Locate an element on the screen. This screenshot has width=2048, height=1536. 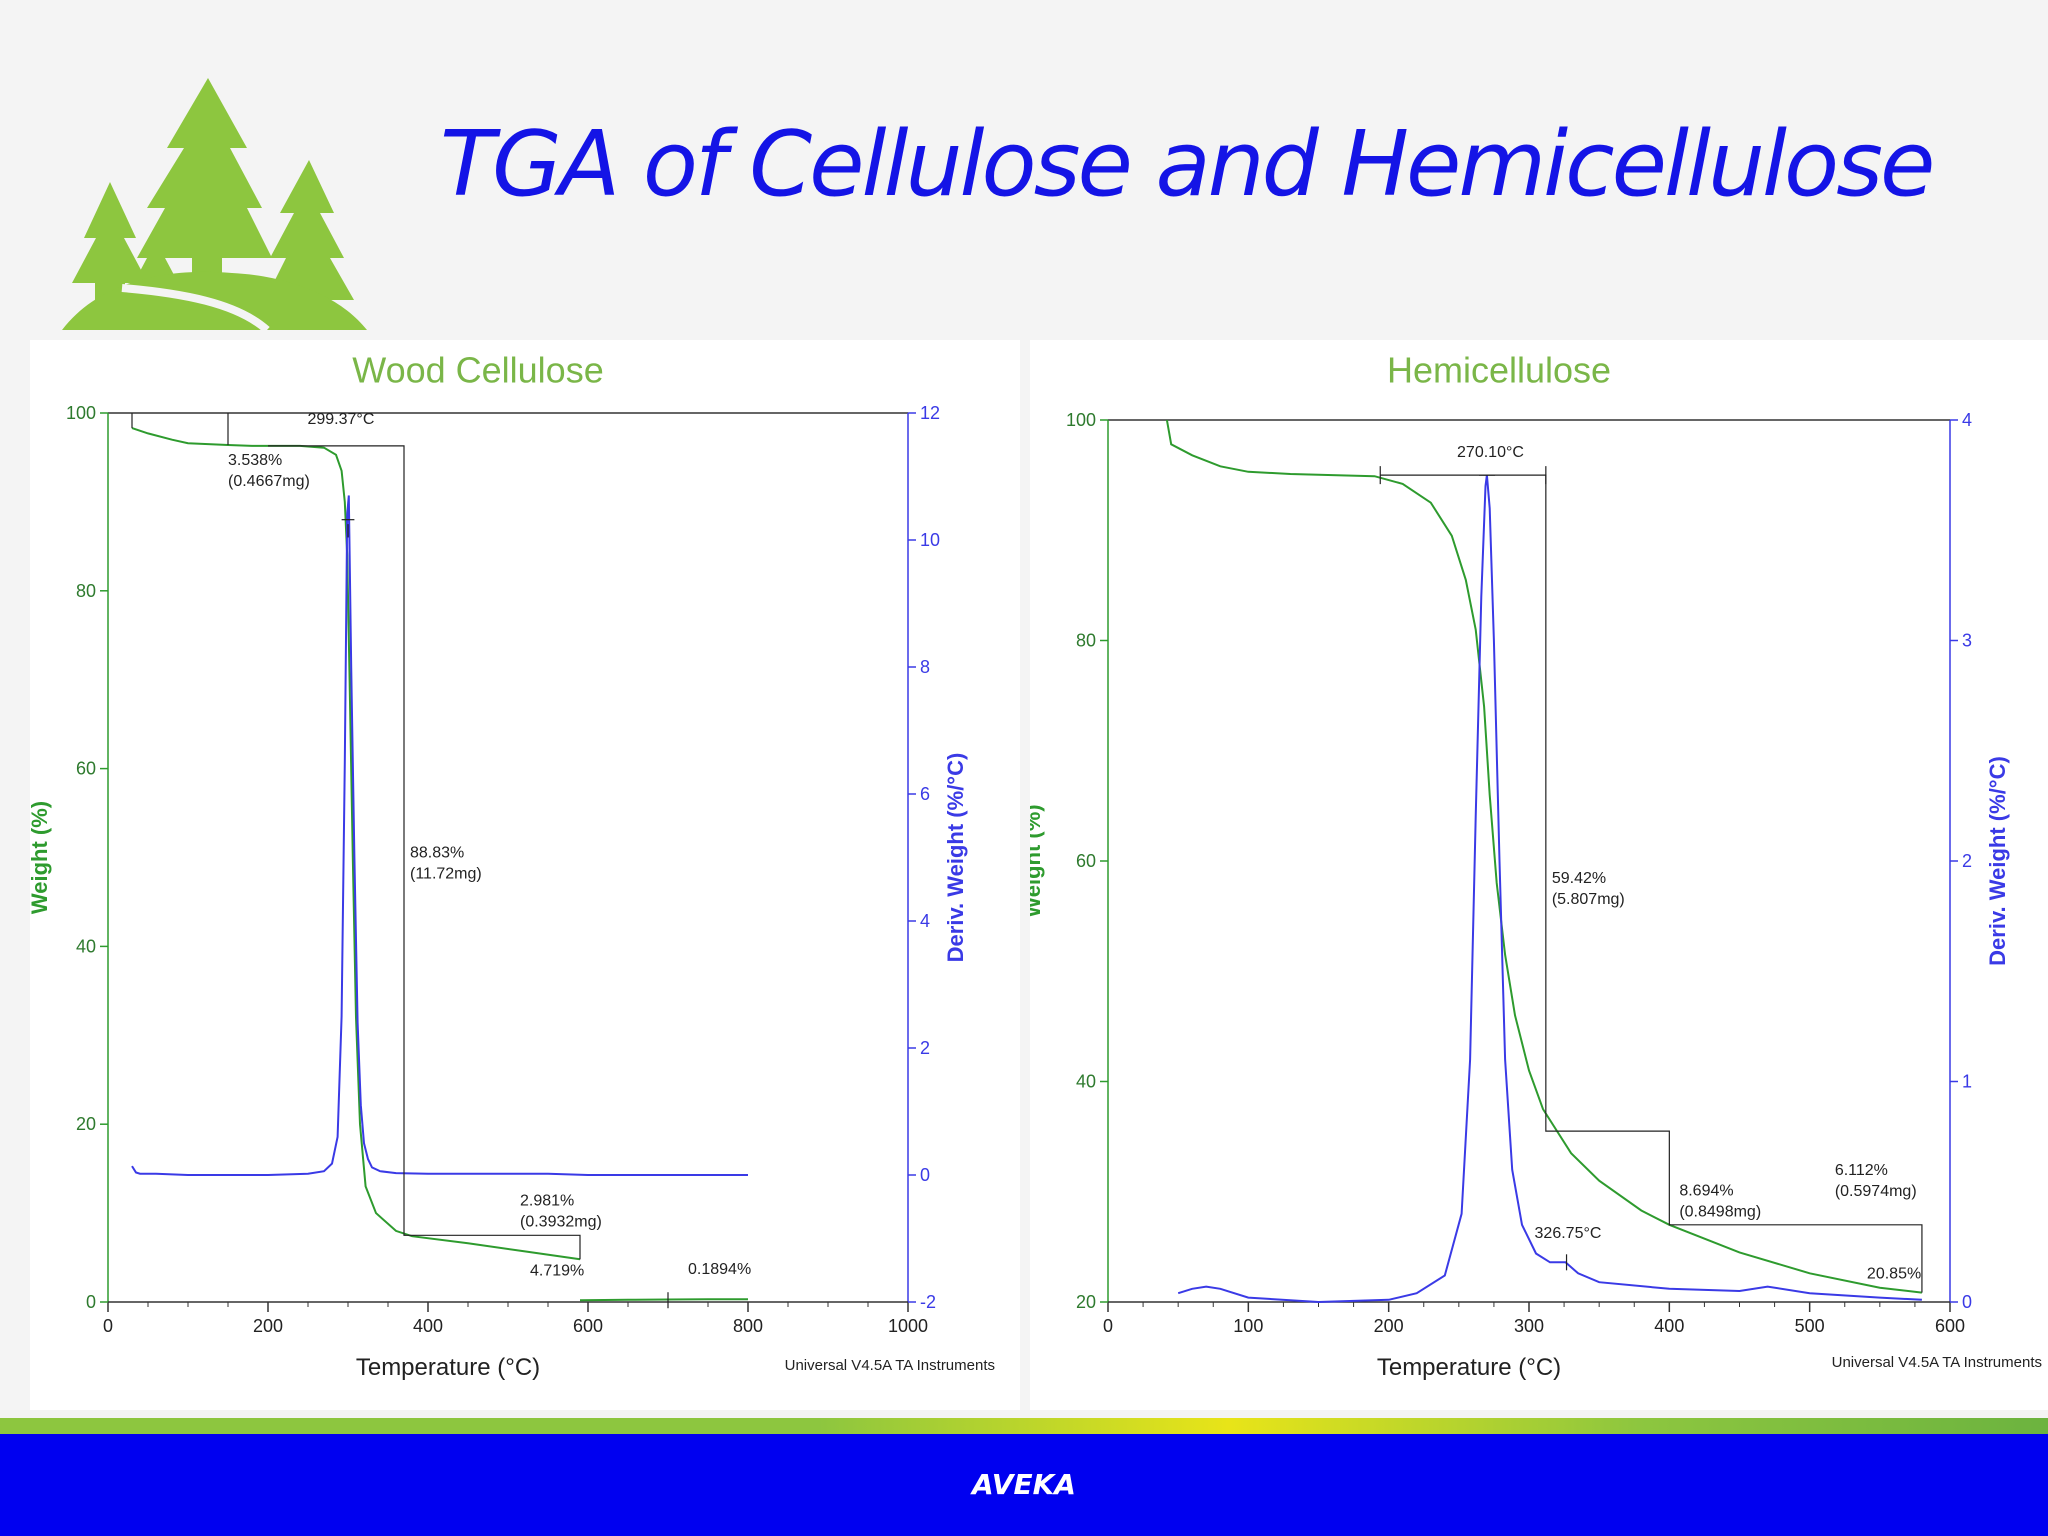
annotation-sublabel: (5.807mg) is located at coordinates (1588, 899).